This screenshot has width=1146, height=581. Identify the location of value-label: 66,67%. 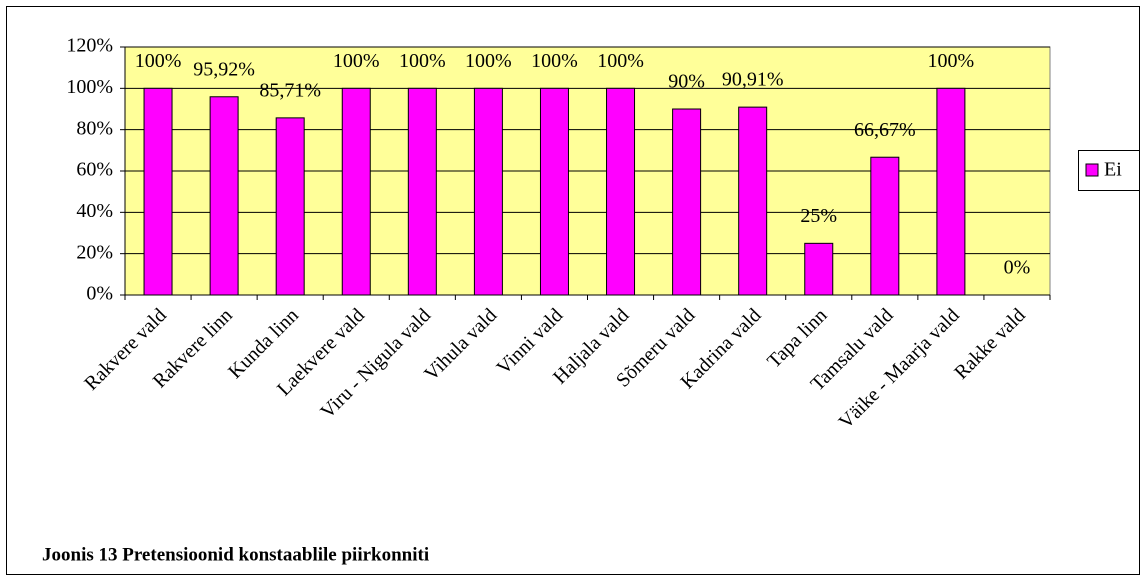
(885, 130).